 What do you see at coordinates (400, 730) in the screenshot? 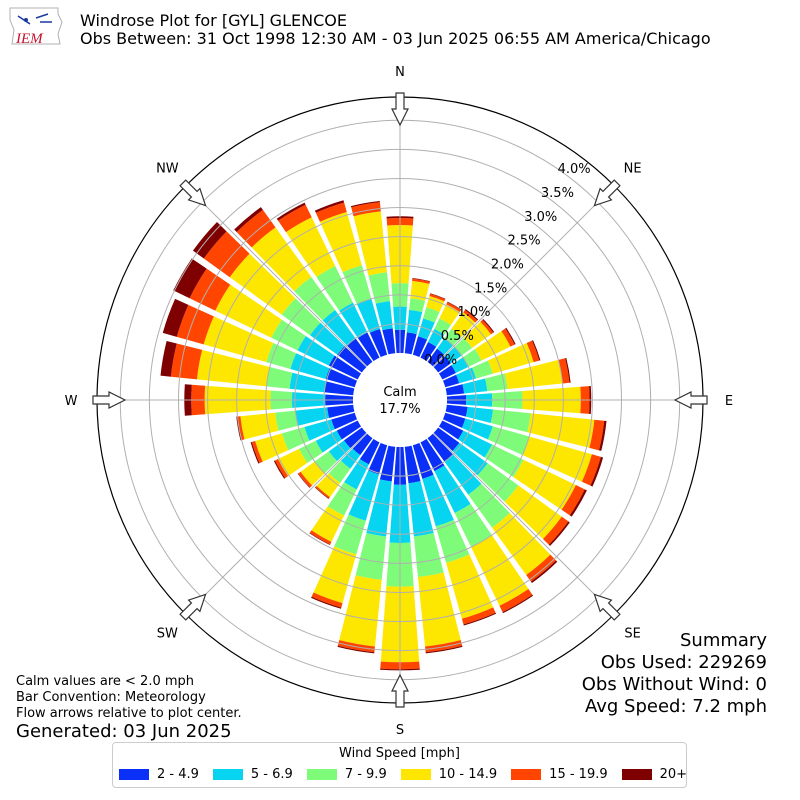
I see `compass-label-s: S` at bounding box center [400, 730].